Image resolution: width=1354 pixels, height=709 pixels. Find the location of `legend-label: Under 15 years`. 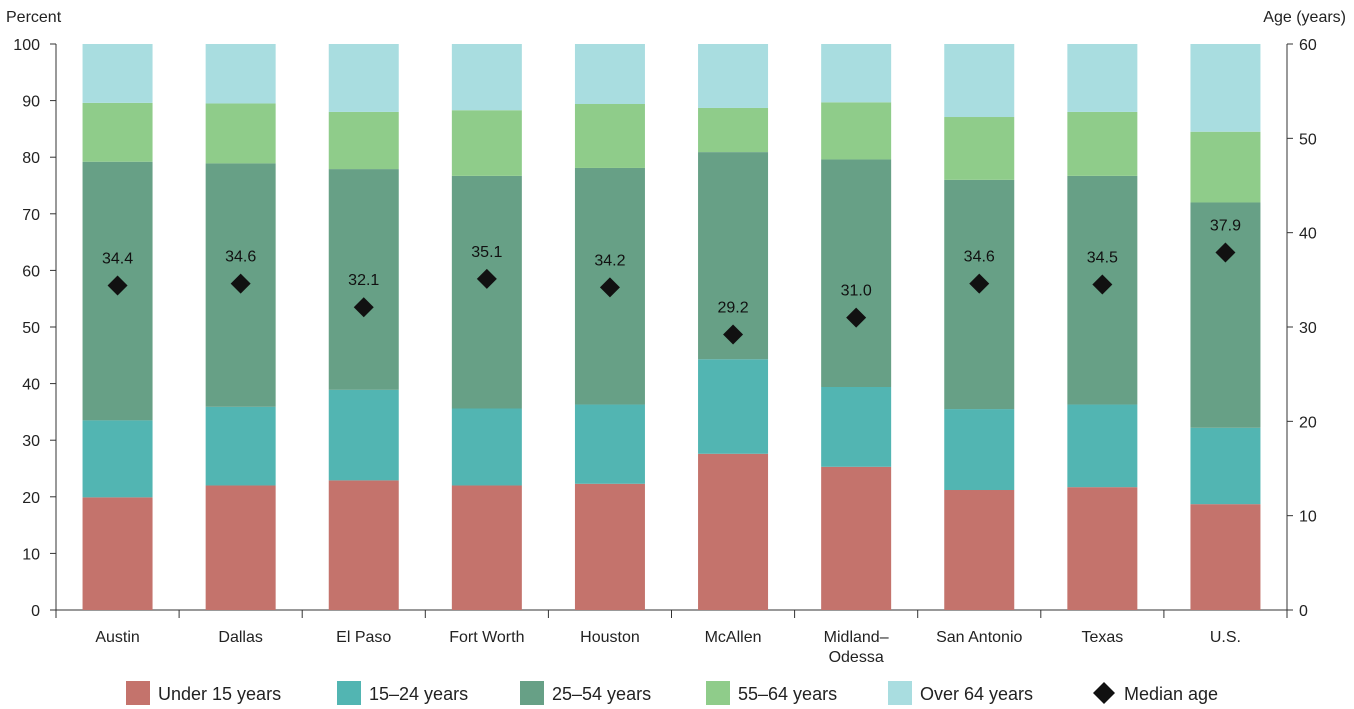

legend-label: Under 15 years is located at coordinates (219, 694).